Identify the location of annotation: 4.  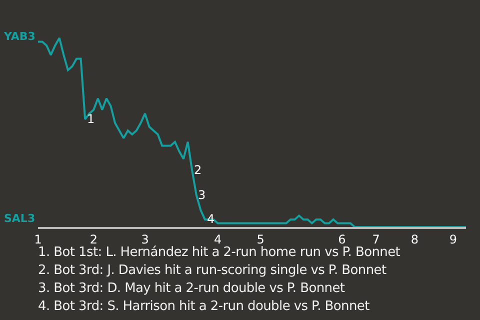
(211, 219).